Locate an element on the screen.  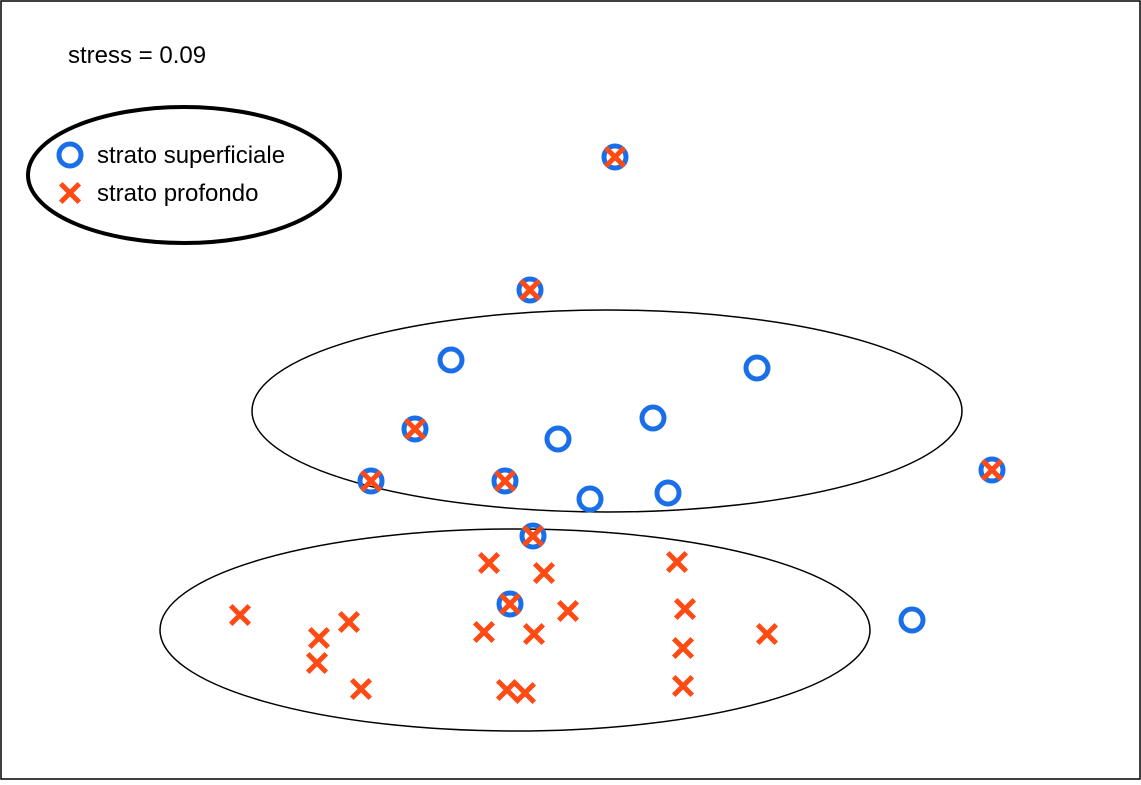
legend-label-profondo: strato profondo is located at coordinates (177, 193).